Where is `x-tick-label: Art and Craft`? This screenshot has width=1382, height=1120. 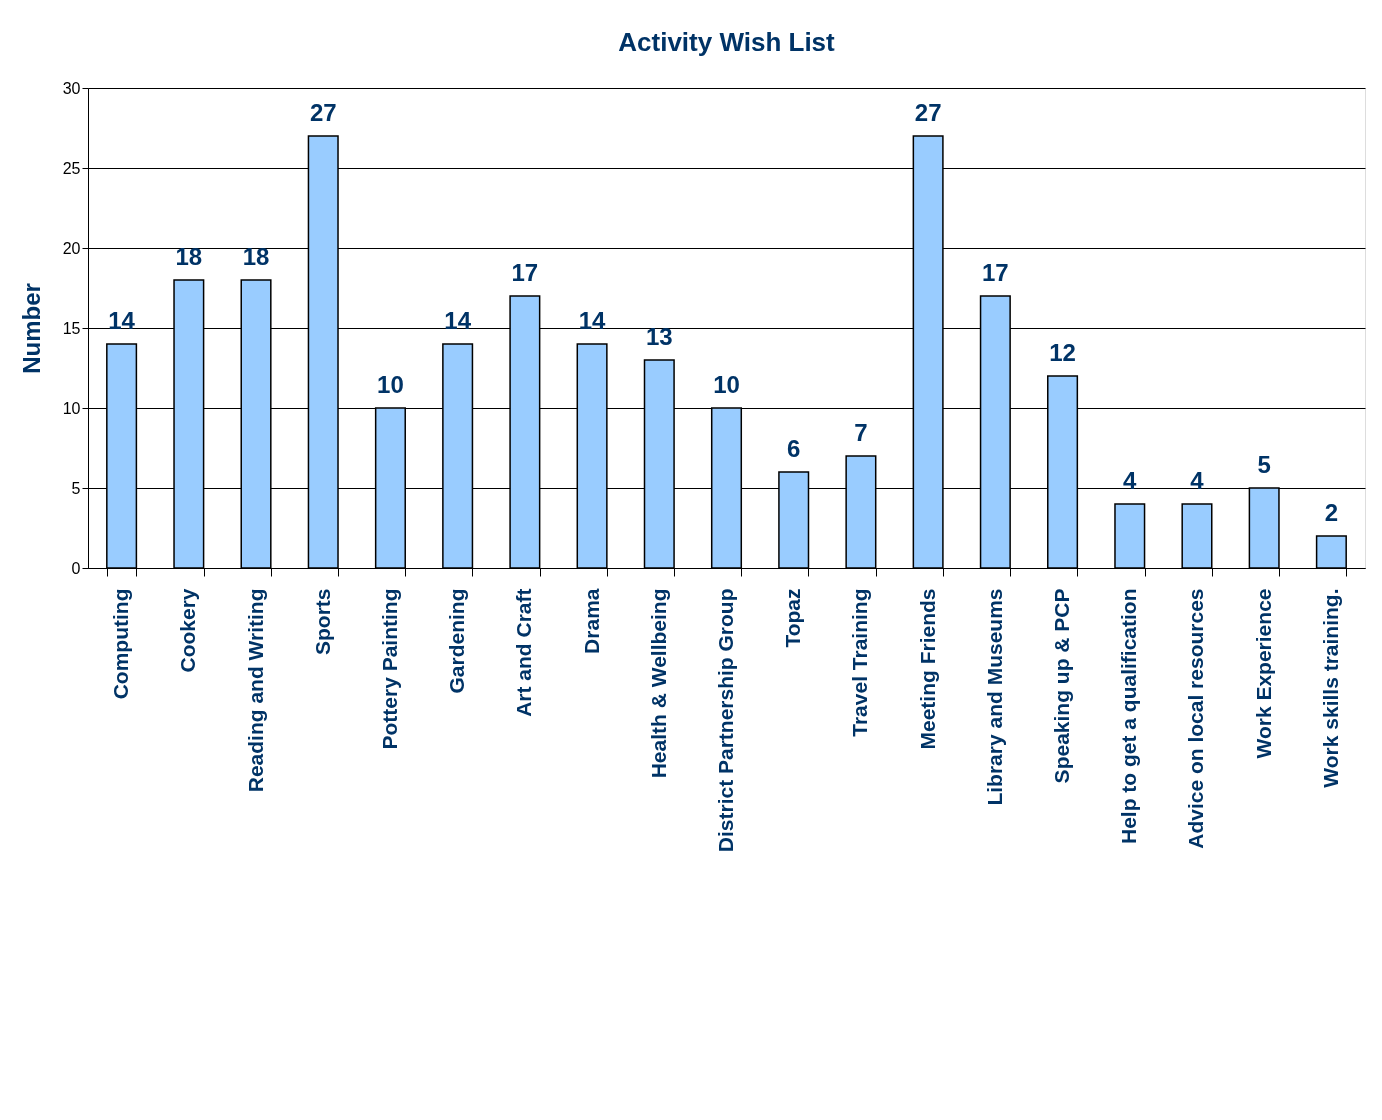
x-tick-label: Art and Craft is located at coordinates (524, 652).